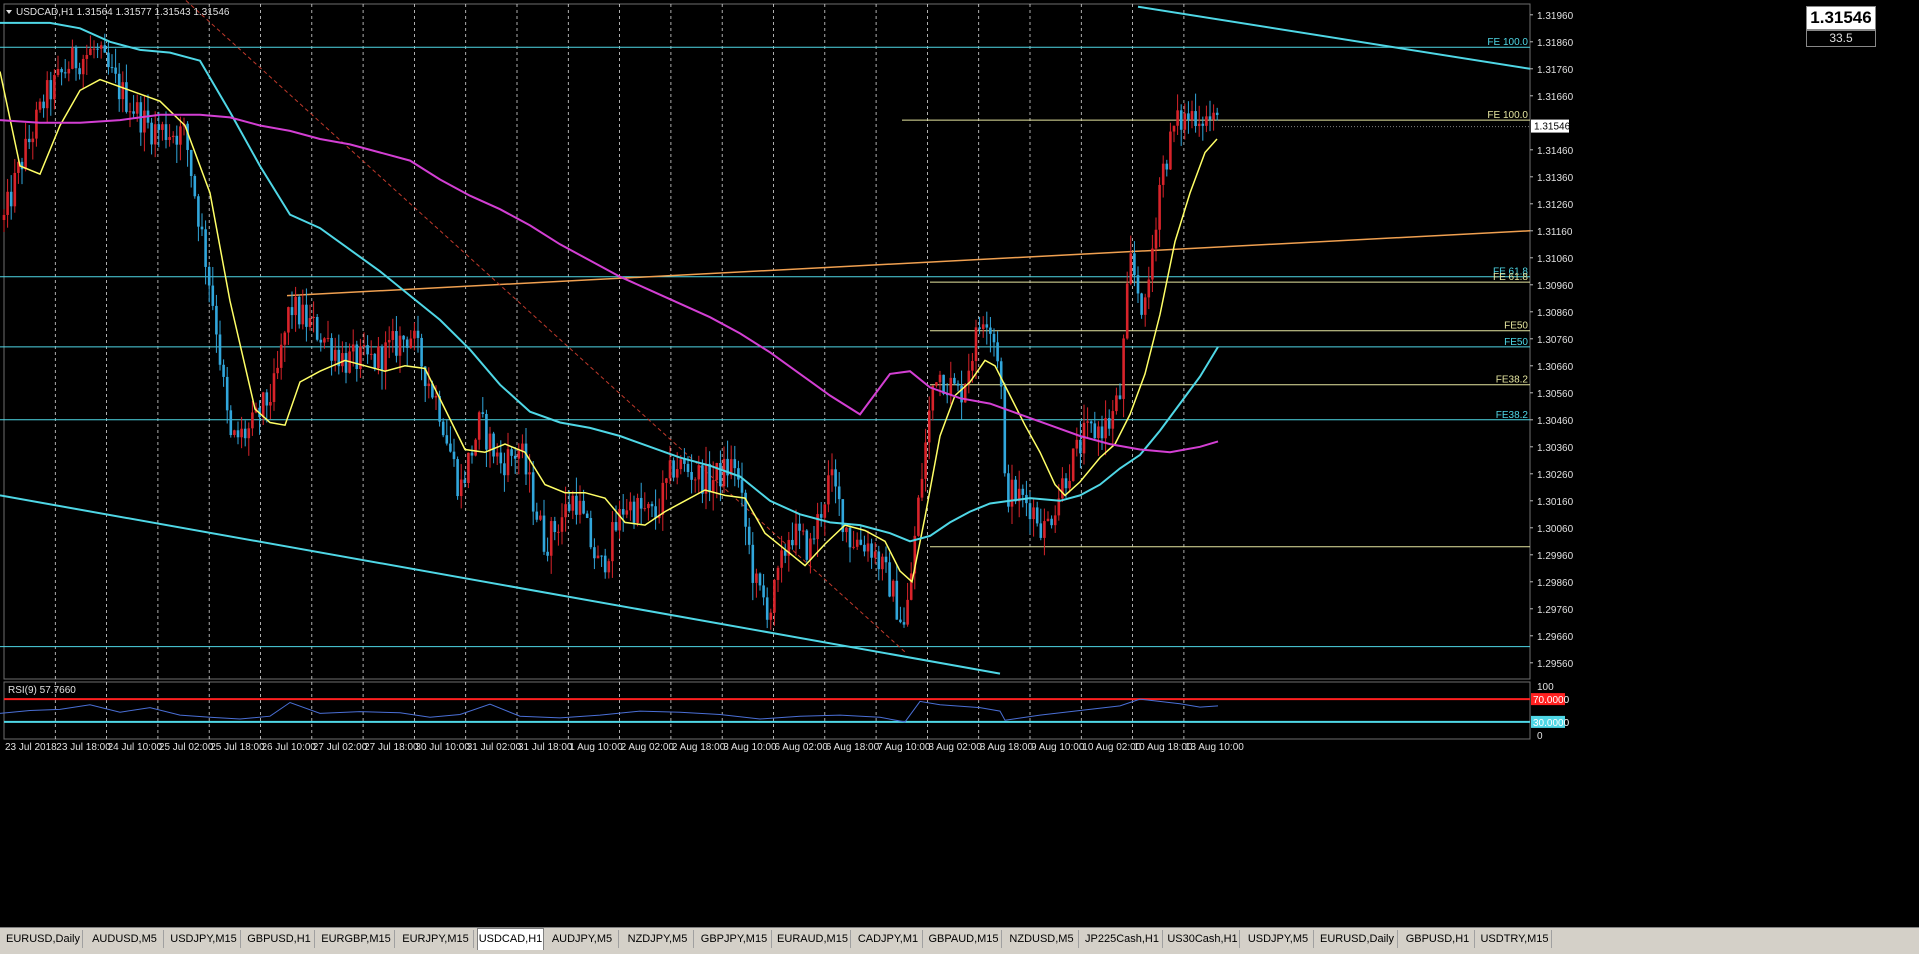  Describe the element at coordinates (436, 939) in the screenshot. I see `tab-eurjpy-m15: EURJPY,M15` at that location.